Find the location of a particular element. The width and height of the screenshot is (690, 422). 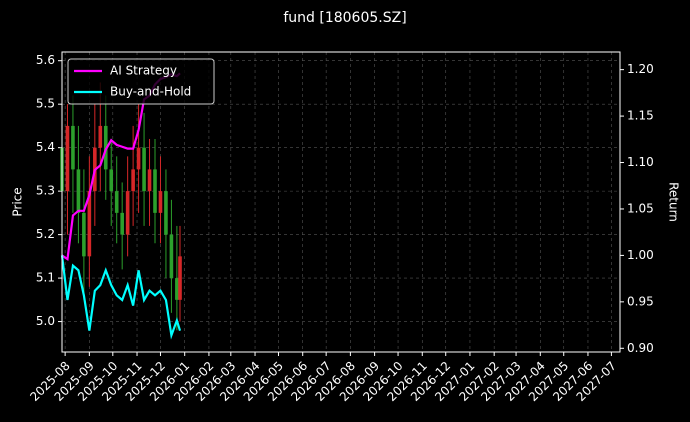

legend-box is located at coordinates (141, 81).